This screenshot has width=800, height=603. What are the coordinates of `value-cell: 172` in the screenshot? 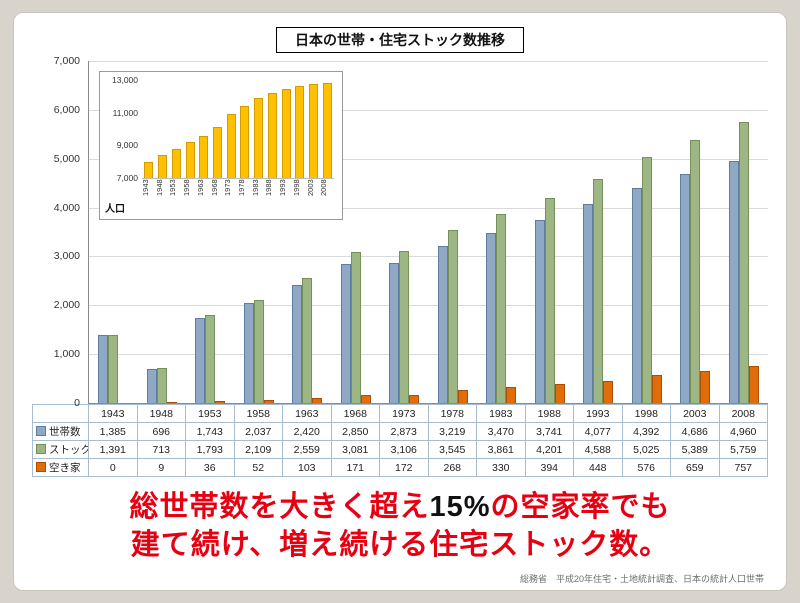 It's located at (404, 467).